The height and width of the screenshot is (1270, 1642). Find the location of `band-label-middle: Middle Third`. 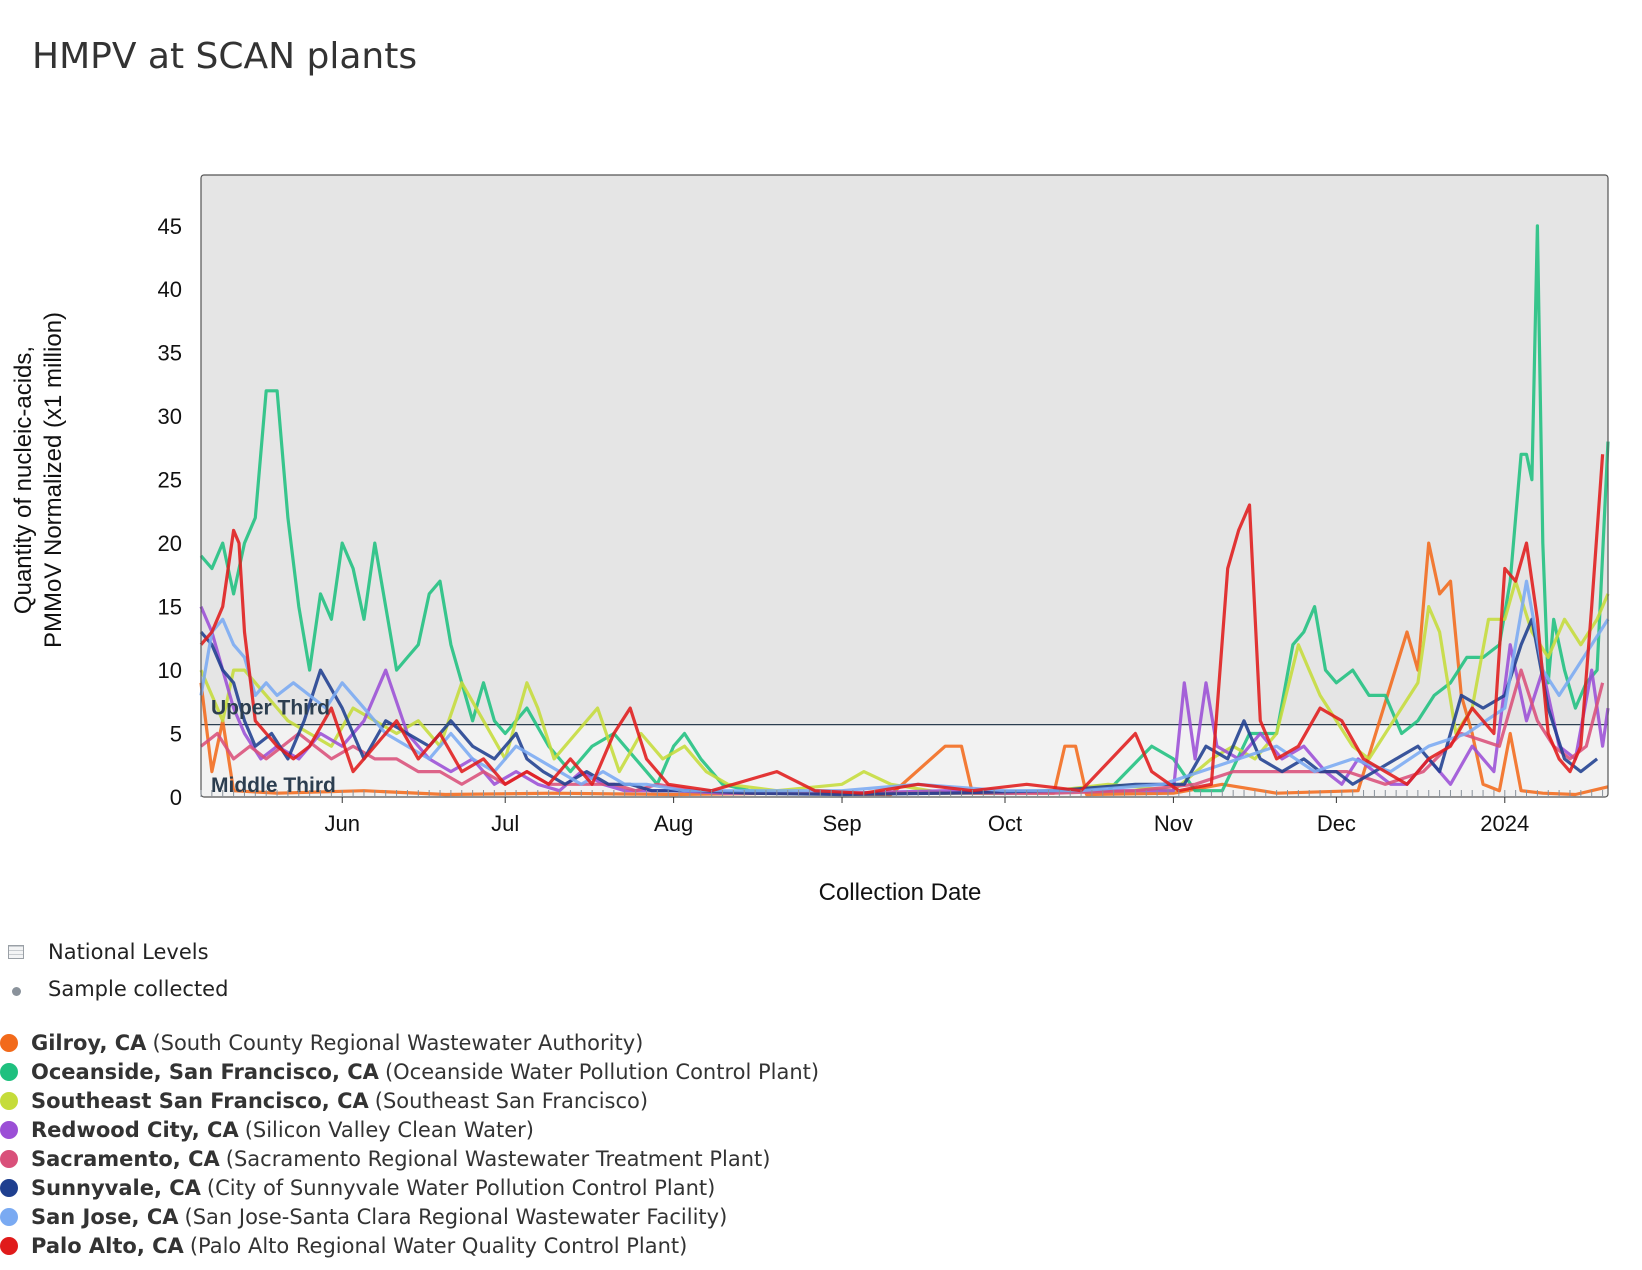

band-label-middle: Middle Third is located at coordinates (273, 785).